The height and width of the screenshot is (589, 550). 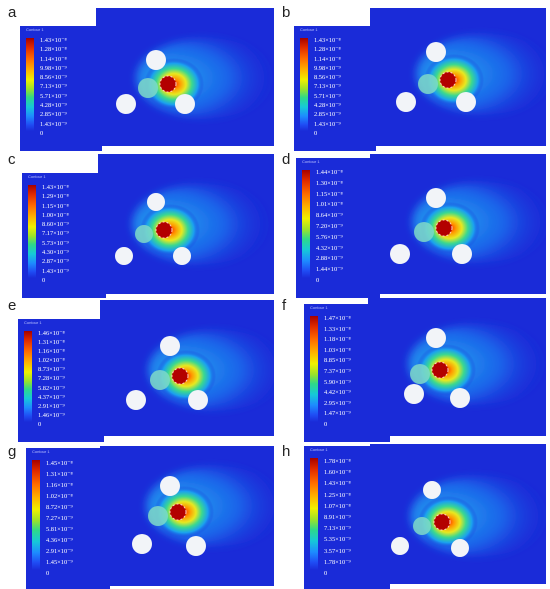 What do you see at coordinates (337, 403) in the screenshot?
I see `tick-label: 2.95×10⁻⁹` at bounding box center [337, 403].